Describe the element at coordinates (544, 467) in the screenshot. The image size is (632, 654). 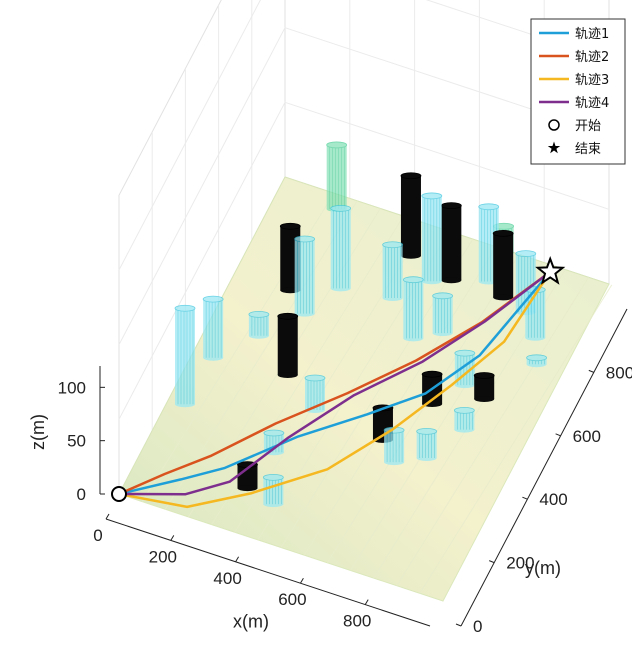
I see `y-axis-line` at that location.